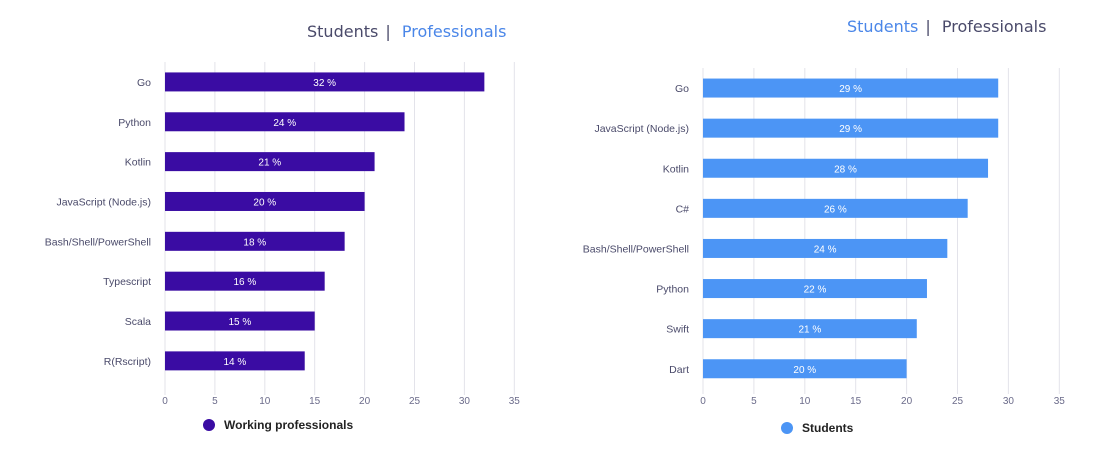  I want to click on data-label: 22 %, so click(815, 290).